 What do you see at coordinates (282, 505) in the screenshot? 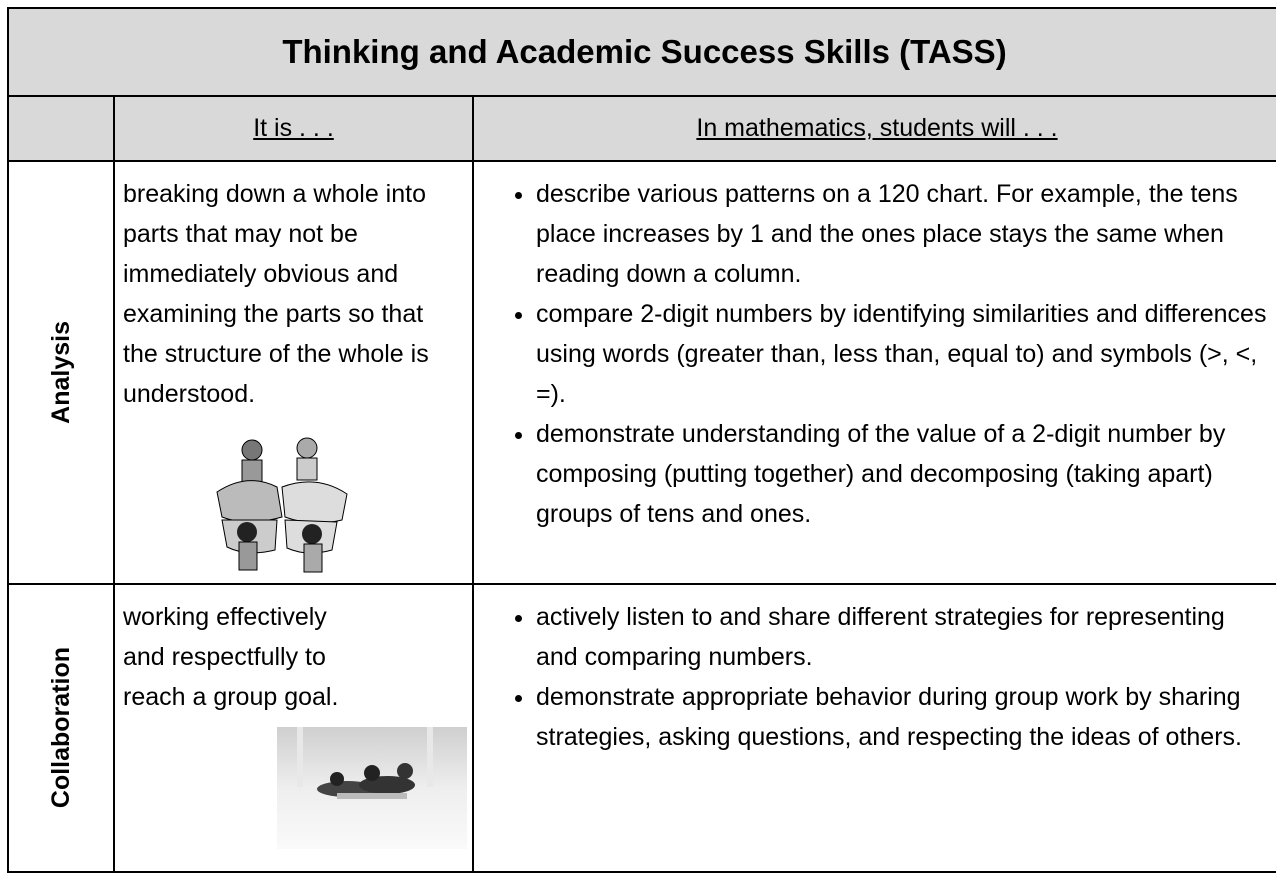
I see `puzzle-illustration` at bounding box center [282, 505].